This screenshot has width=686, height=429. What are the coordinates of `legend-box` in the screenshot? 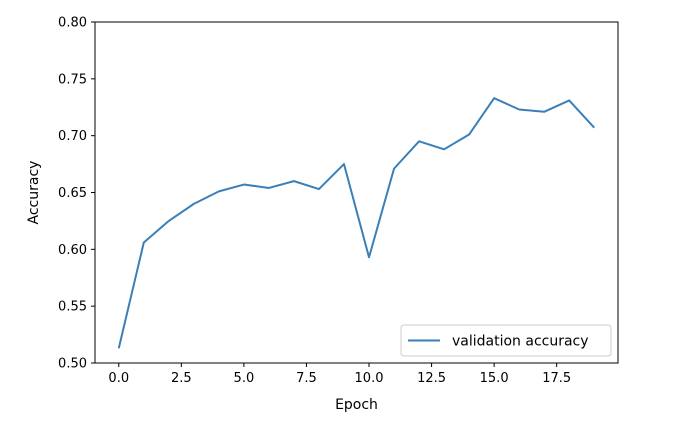 It's located at (506, 340).